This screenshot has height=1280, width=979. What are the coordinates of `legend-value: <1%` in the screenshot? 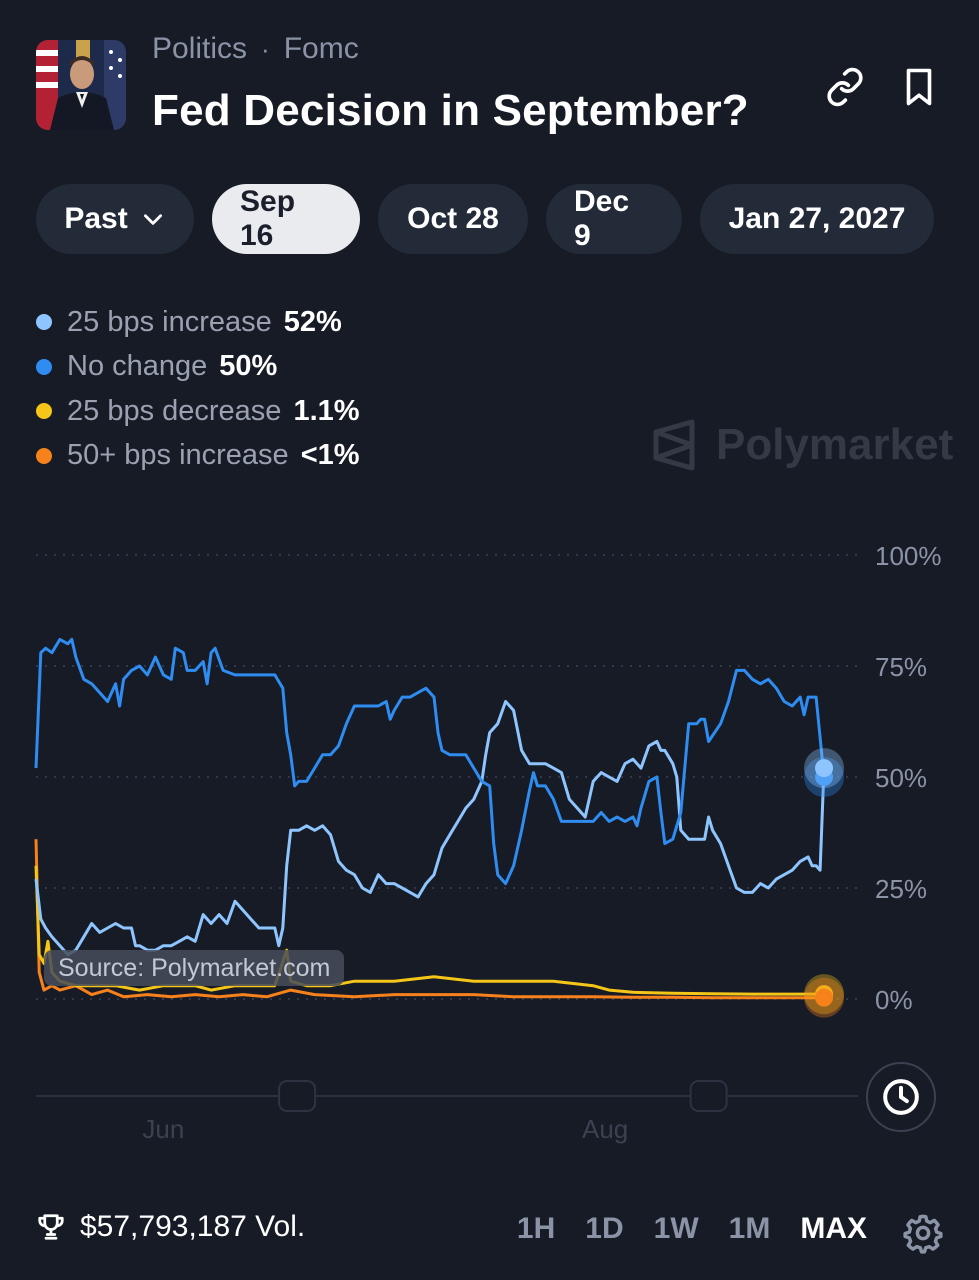 It's located at (330, 455).